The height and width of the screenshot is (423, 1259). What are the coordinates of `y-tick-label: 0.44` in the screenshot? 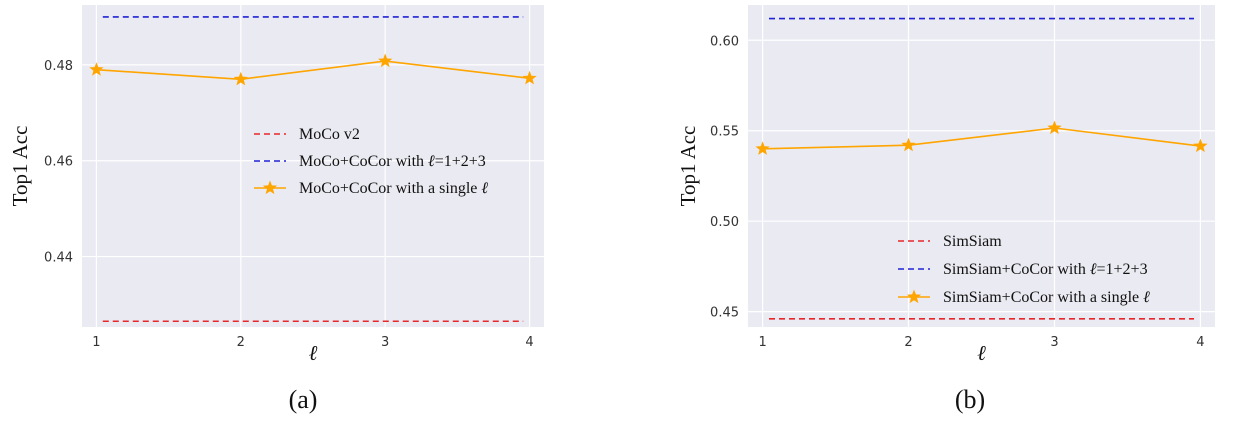 It's located at (58, 258).